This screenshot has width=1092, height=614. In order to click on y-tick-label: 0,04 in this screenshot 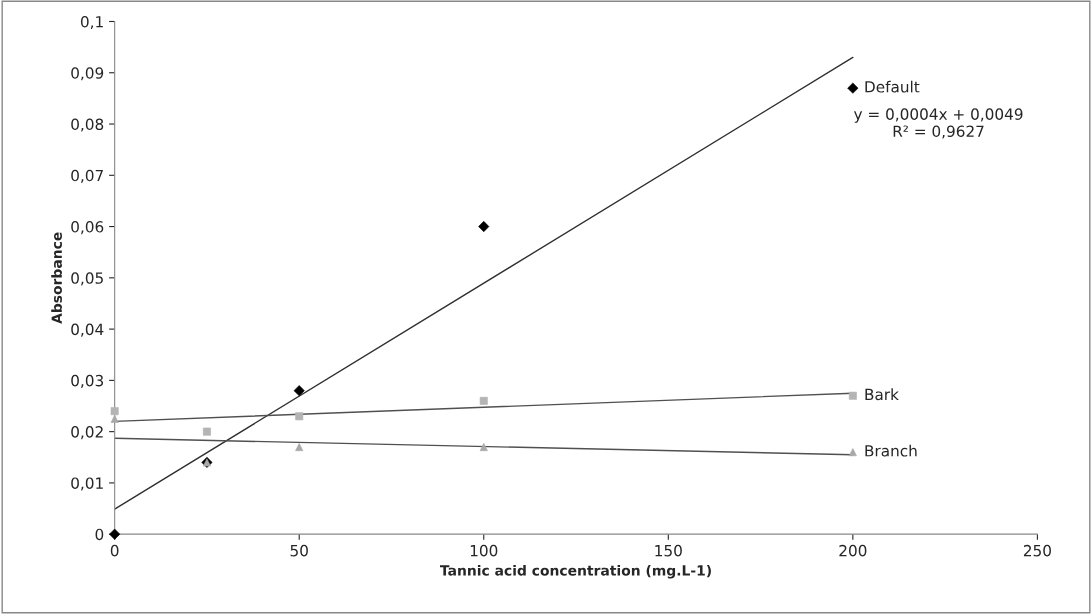, I will do `click(87, 330)`.